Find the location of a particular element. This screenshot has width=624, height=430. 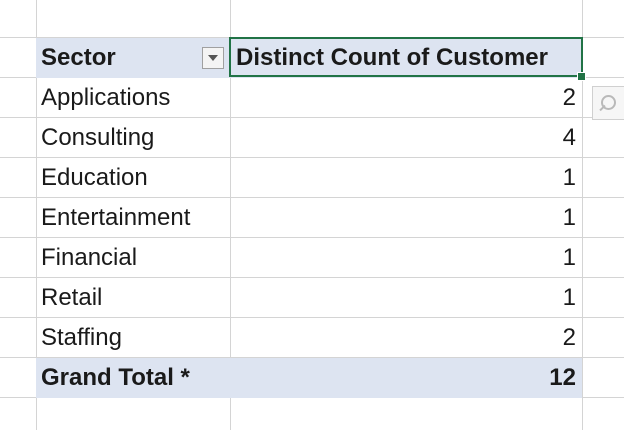

quick-analysis-button is located at coordinates (608, 103).